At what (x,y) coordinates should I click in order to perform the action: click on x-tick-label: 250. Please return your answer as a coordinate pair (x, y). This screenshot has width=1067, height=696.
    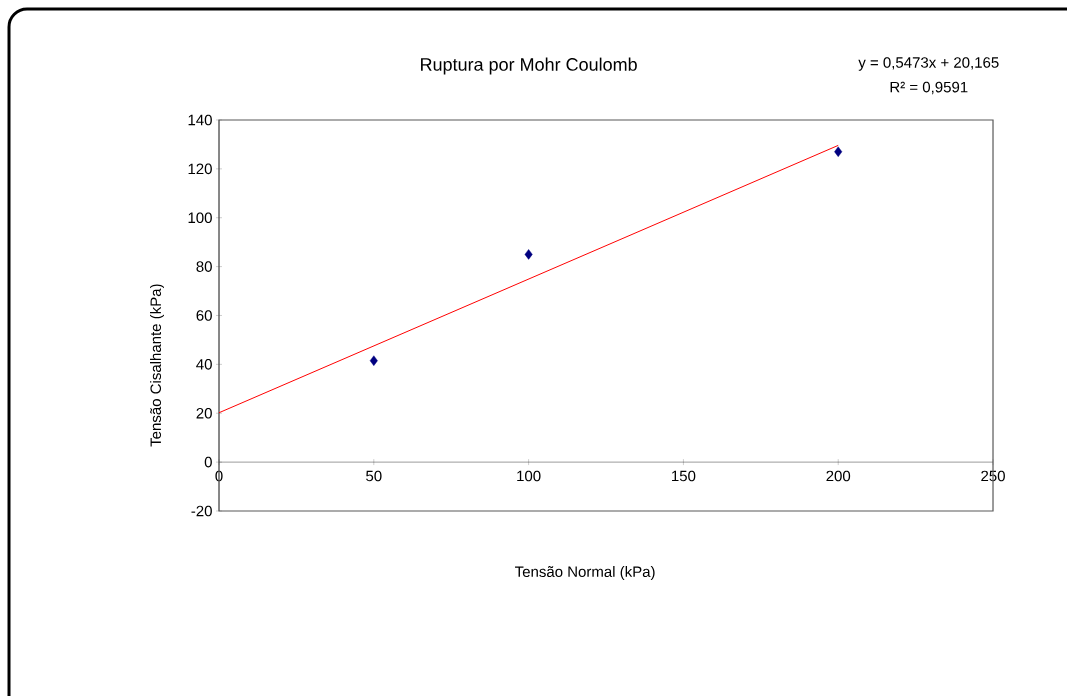
    Looking at the image, I should click on (993, 476).